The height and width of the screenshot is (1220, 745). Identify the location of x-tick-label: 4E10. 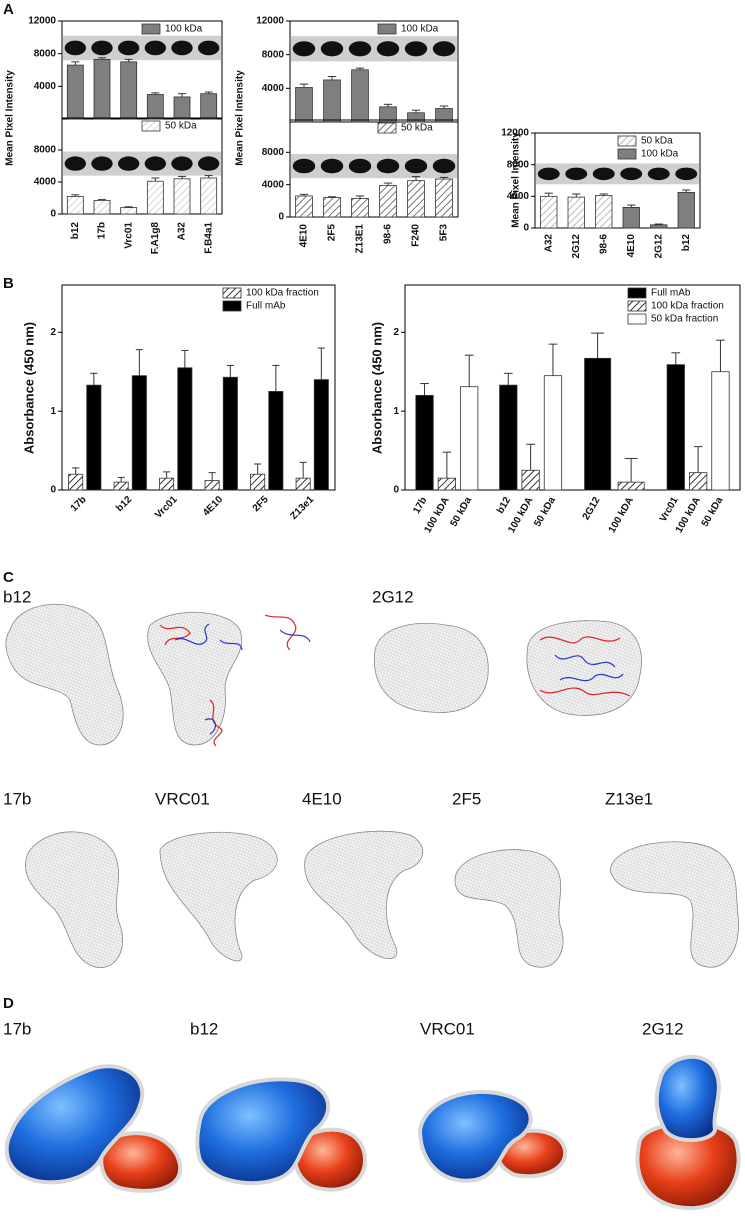
(304, 236).